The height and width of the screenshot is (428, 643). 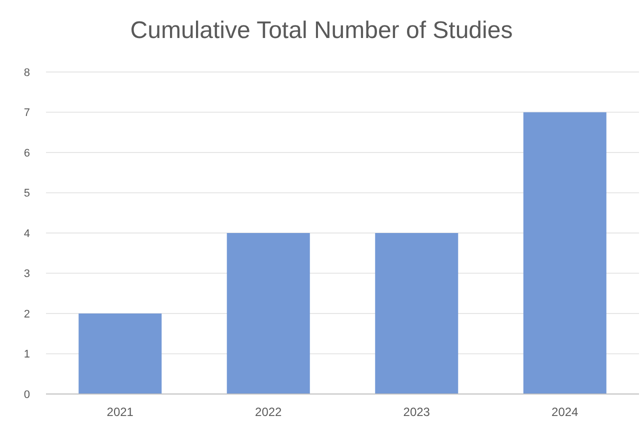 What do you see at coordinates (27, 72) in the screenshot?
I see `y-tick-label: 8` at bounding box center [27, 72].